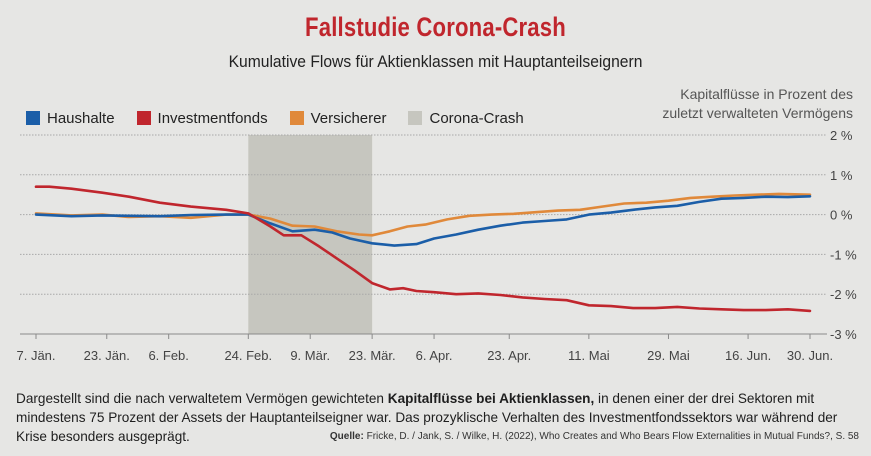 This screenshot has height=456, width=871. Describe the element at coordinates (143, 118) in the screenshot. I see `legend-swatch-investmentfonds` at that location.